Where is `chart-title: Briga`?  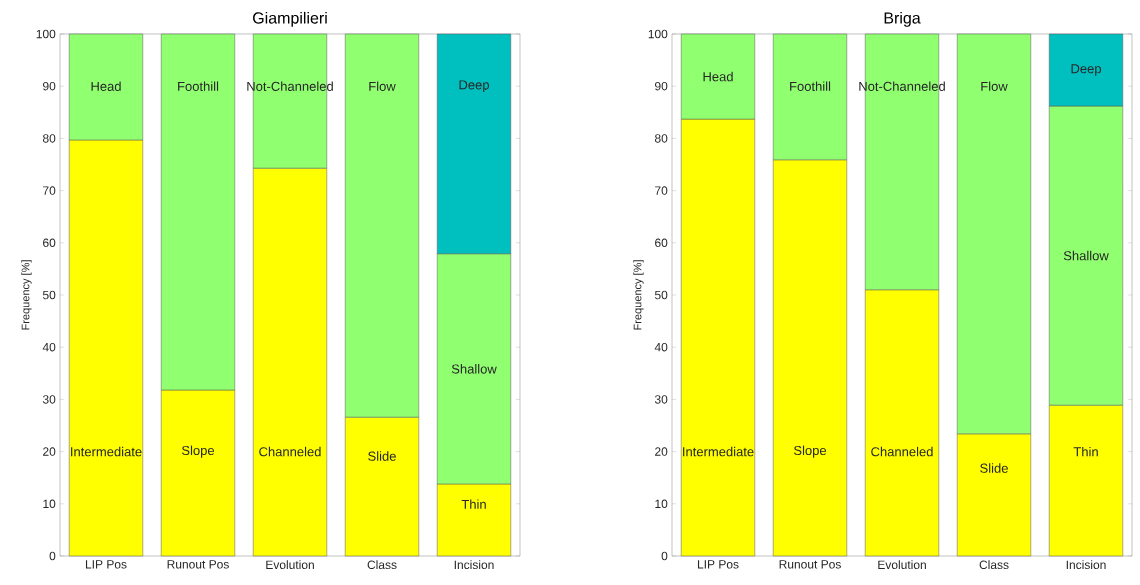 chart-title: Briga is located at coordinates (902, 19).